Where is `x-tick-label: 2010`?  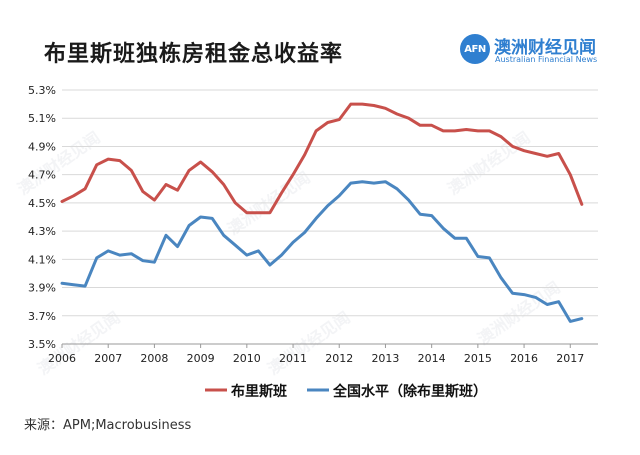 x-tick-label: 2010 is located at coordinates (247, 358).